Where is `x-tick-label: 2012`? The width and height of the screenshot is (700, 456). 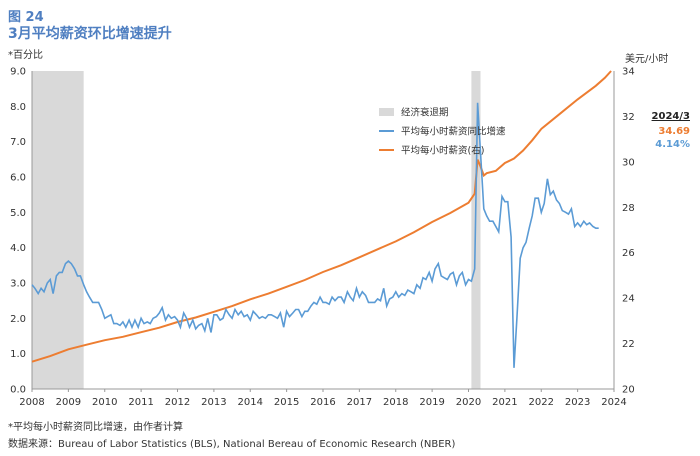 x-tick-label: 2012 is located at coordinates (177, 402).